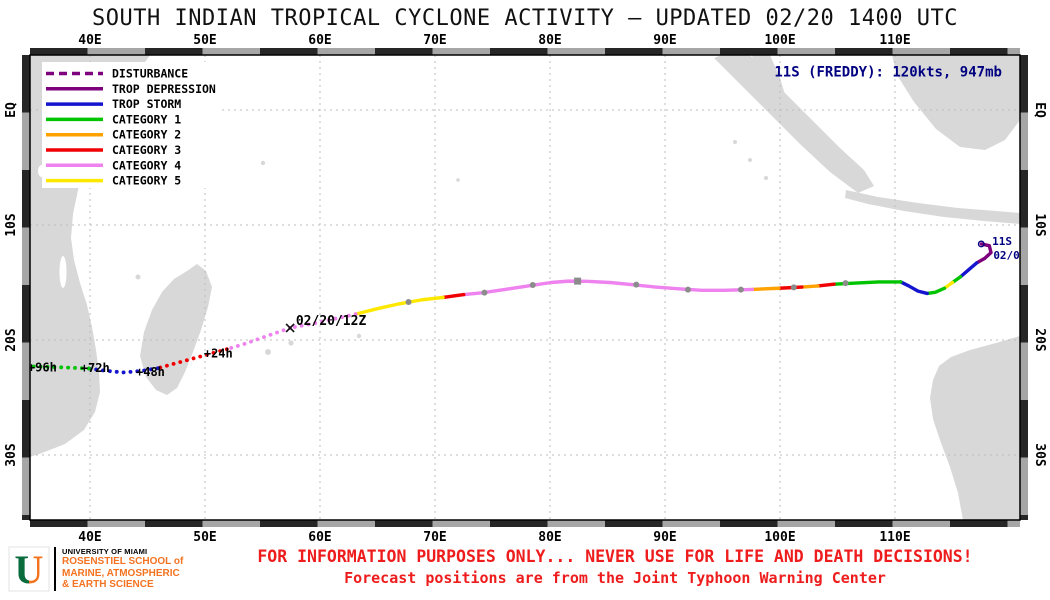 This screenshot has height=600, width=1050. What do you see at coordinates (11, 340) in the screenshot?
I see `lat-tick-label: 20S` at bounding box center [11, 340].